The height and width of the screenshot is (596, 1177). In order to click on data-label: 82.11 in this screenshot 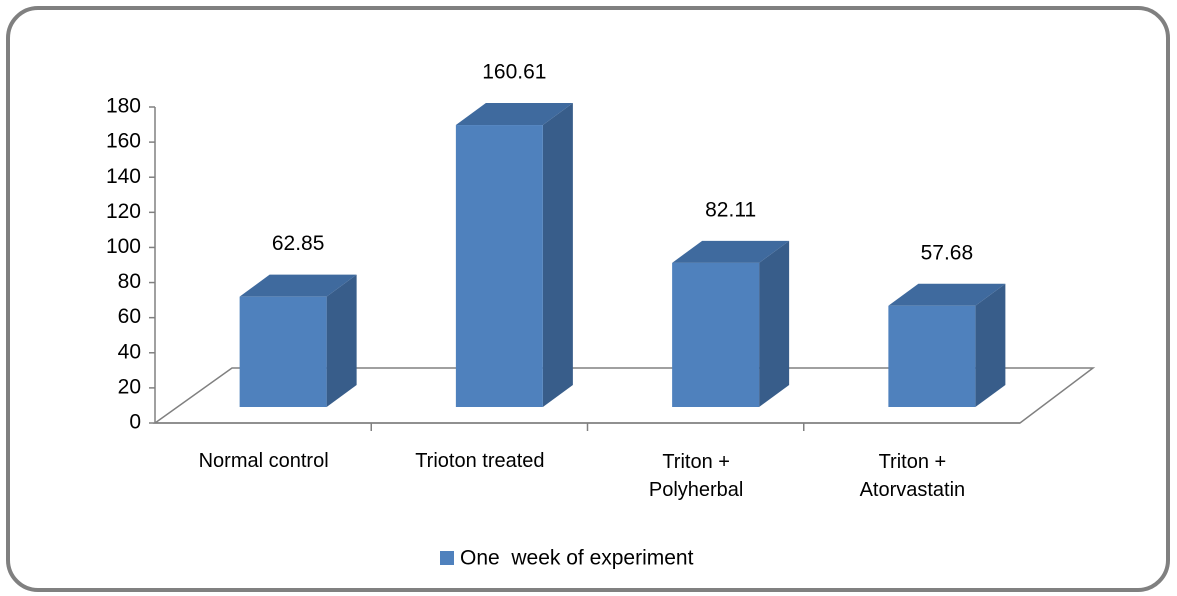, I will do `click(730, 209)`.